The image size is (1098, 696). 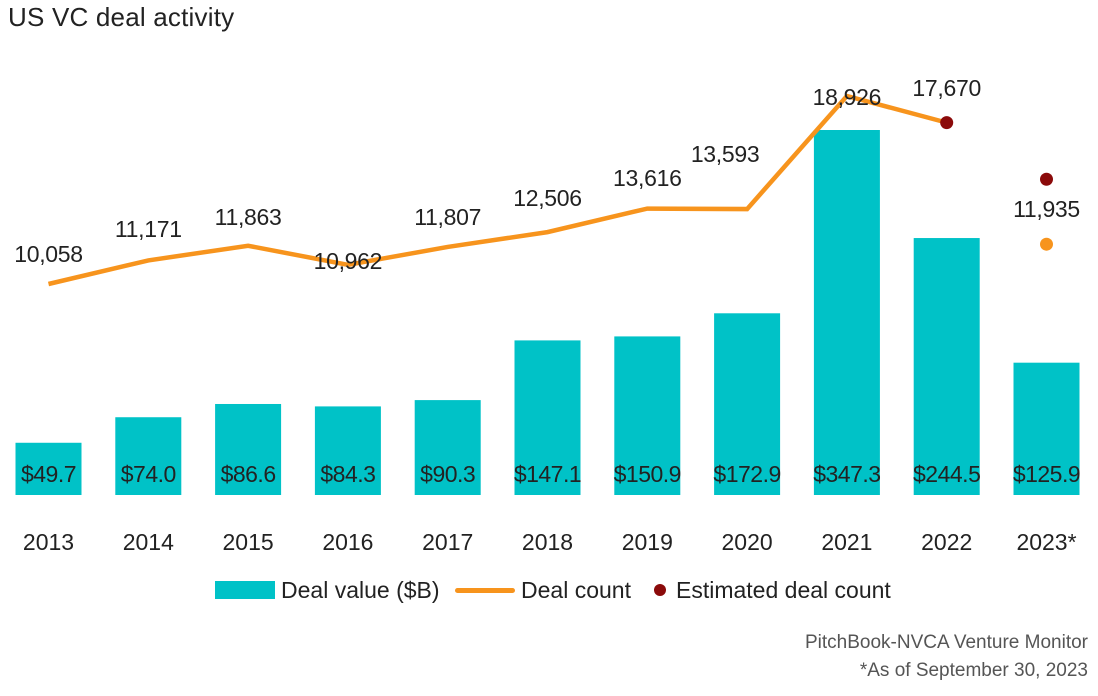 I want to click on legend-item-deal-value: Deal value ($B), so click(x=327, y=590).